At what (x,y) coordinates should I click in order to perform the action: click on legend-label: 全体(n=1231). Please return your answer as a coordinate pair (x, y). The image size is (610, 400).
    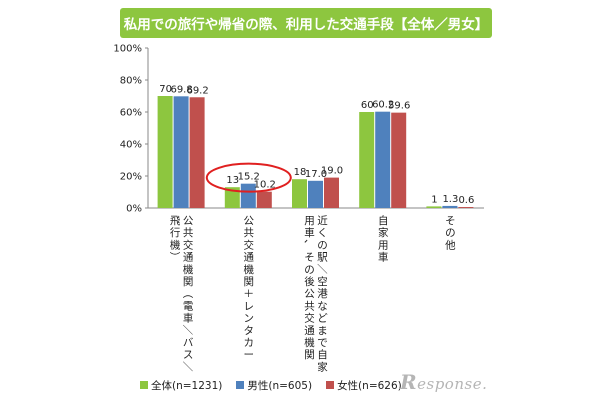
    Looking at the image, I should click on (187, 385).